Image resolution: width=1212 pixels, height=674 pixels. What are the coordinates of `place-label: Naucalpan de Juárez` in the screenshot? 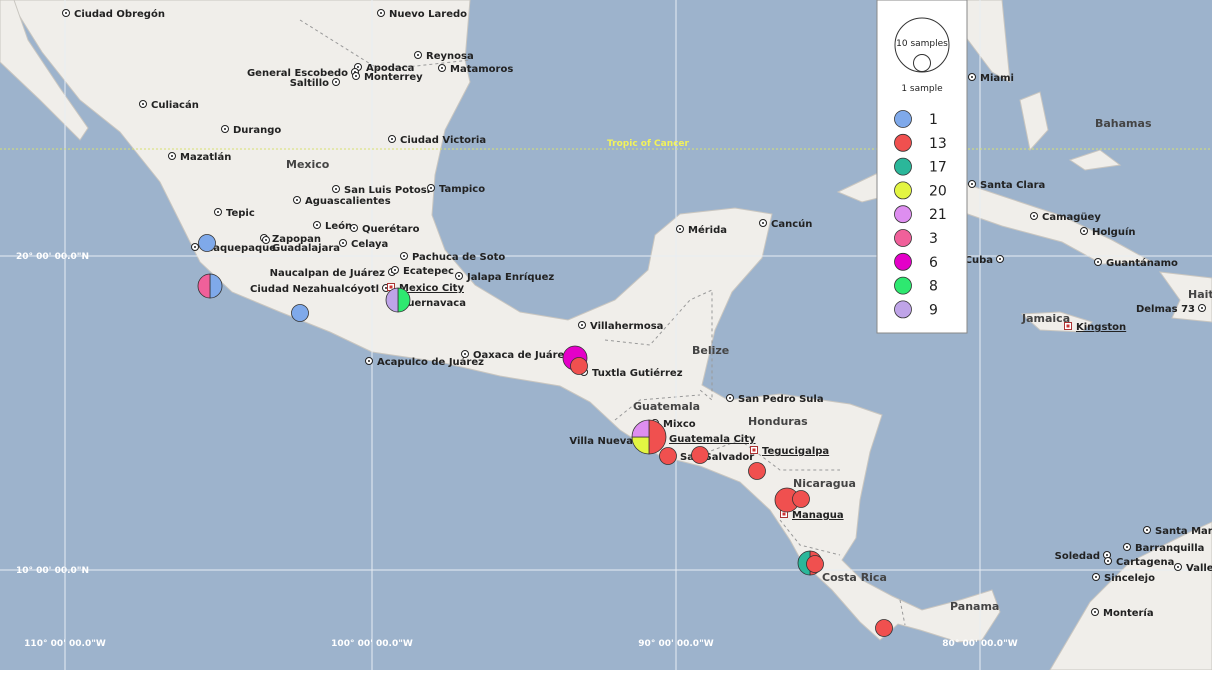 It's located at (328, 273).